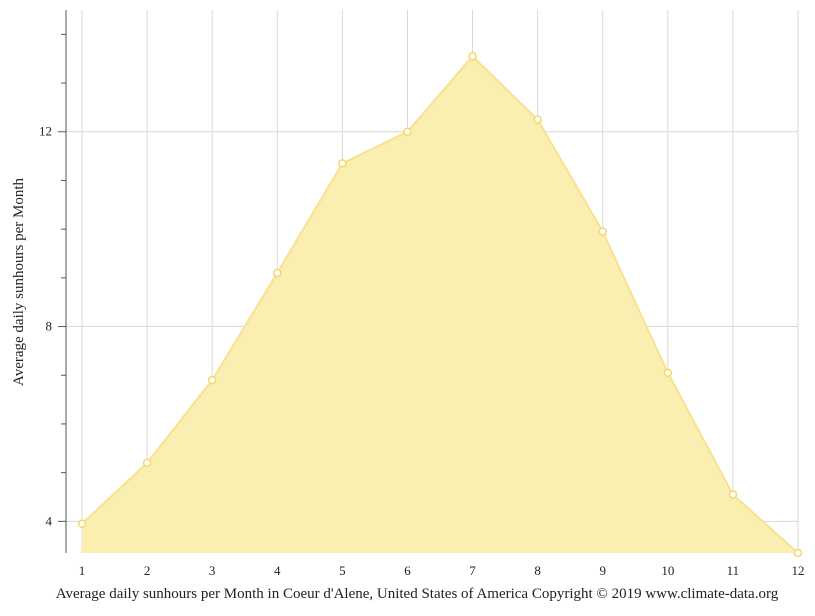 Image resolution: width=815 pixels, height=616 pixels. I want to click on x-tick-label: 3, so click(212, 570).